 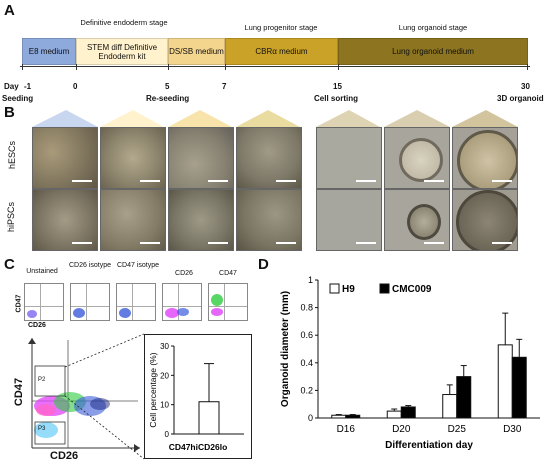 I want to click on segment-e8: E8 medium, so click(x=49, y=51).